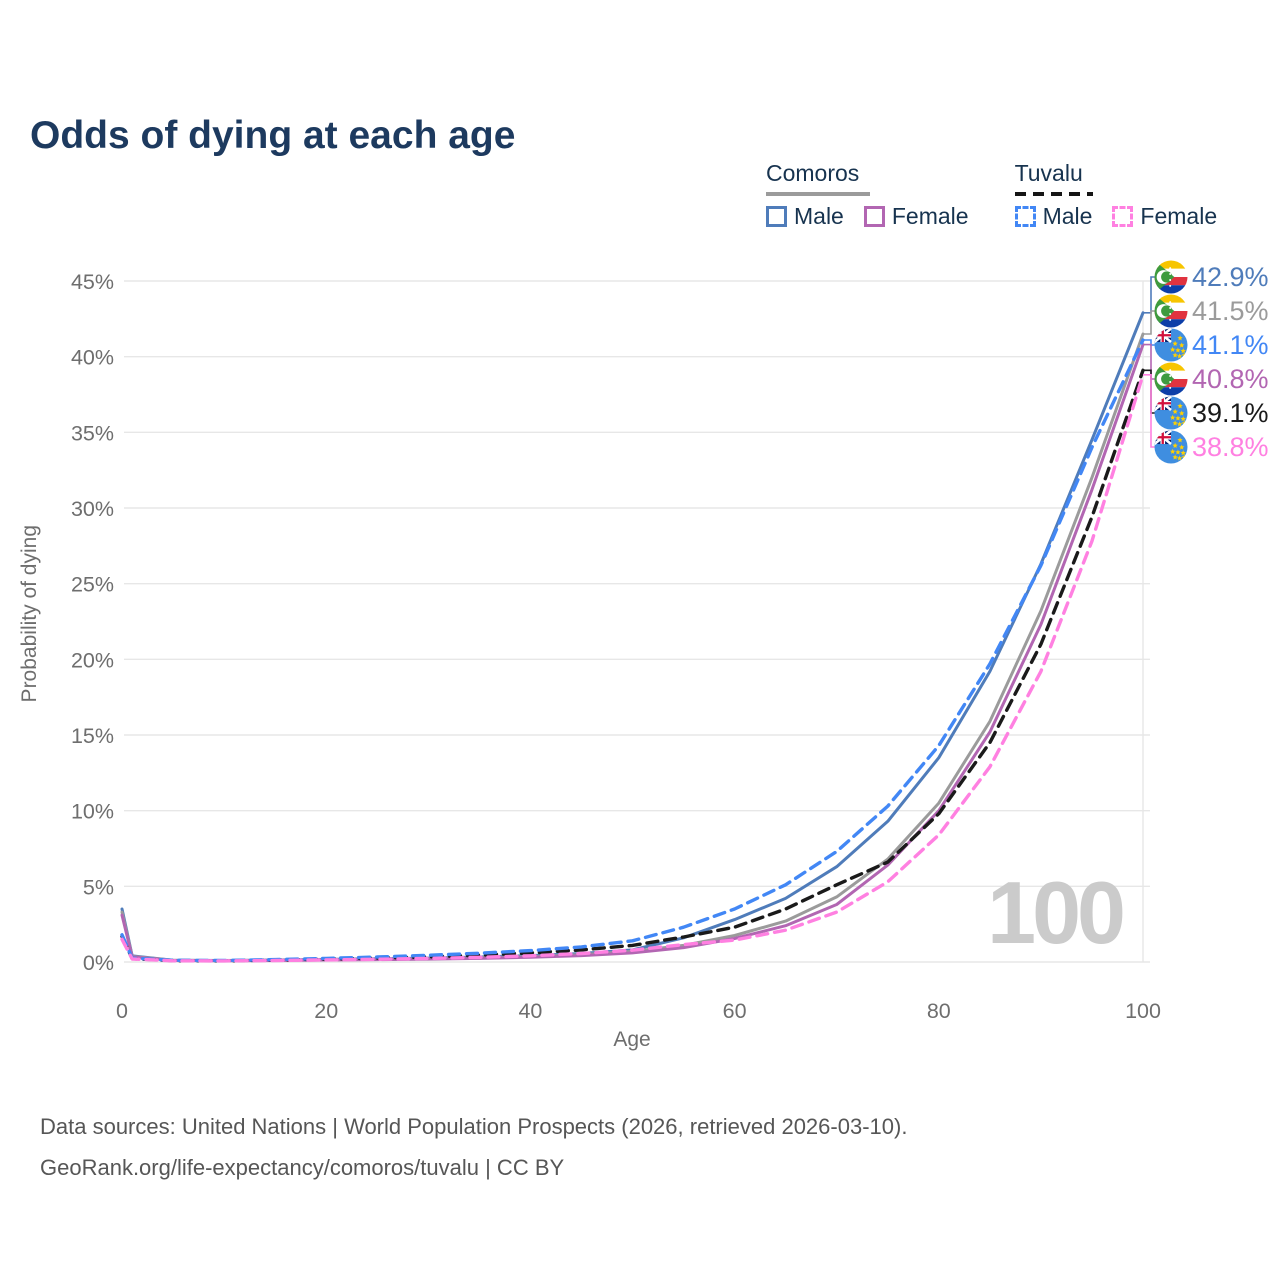 This screenshot has height=1280, width=1280. Describe the element at coordinates (813, 173) in the screenshot. I see `legend-group-comoros-label: Comoros` at that location.